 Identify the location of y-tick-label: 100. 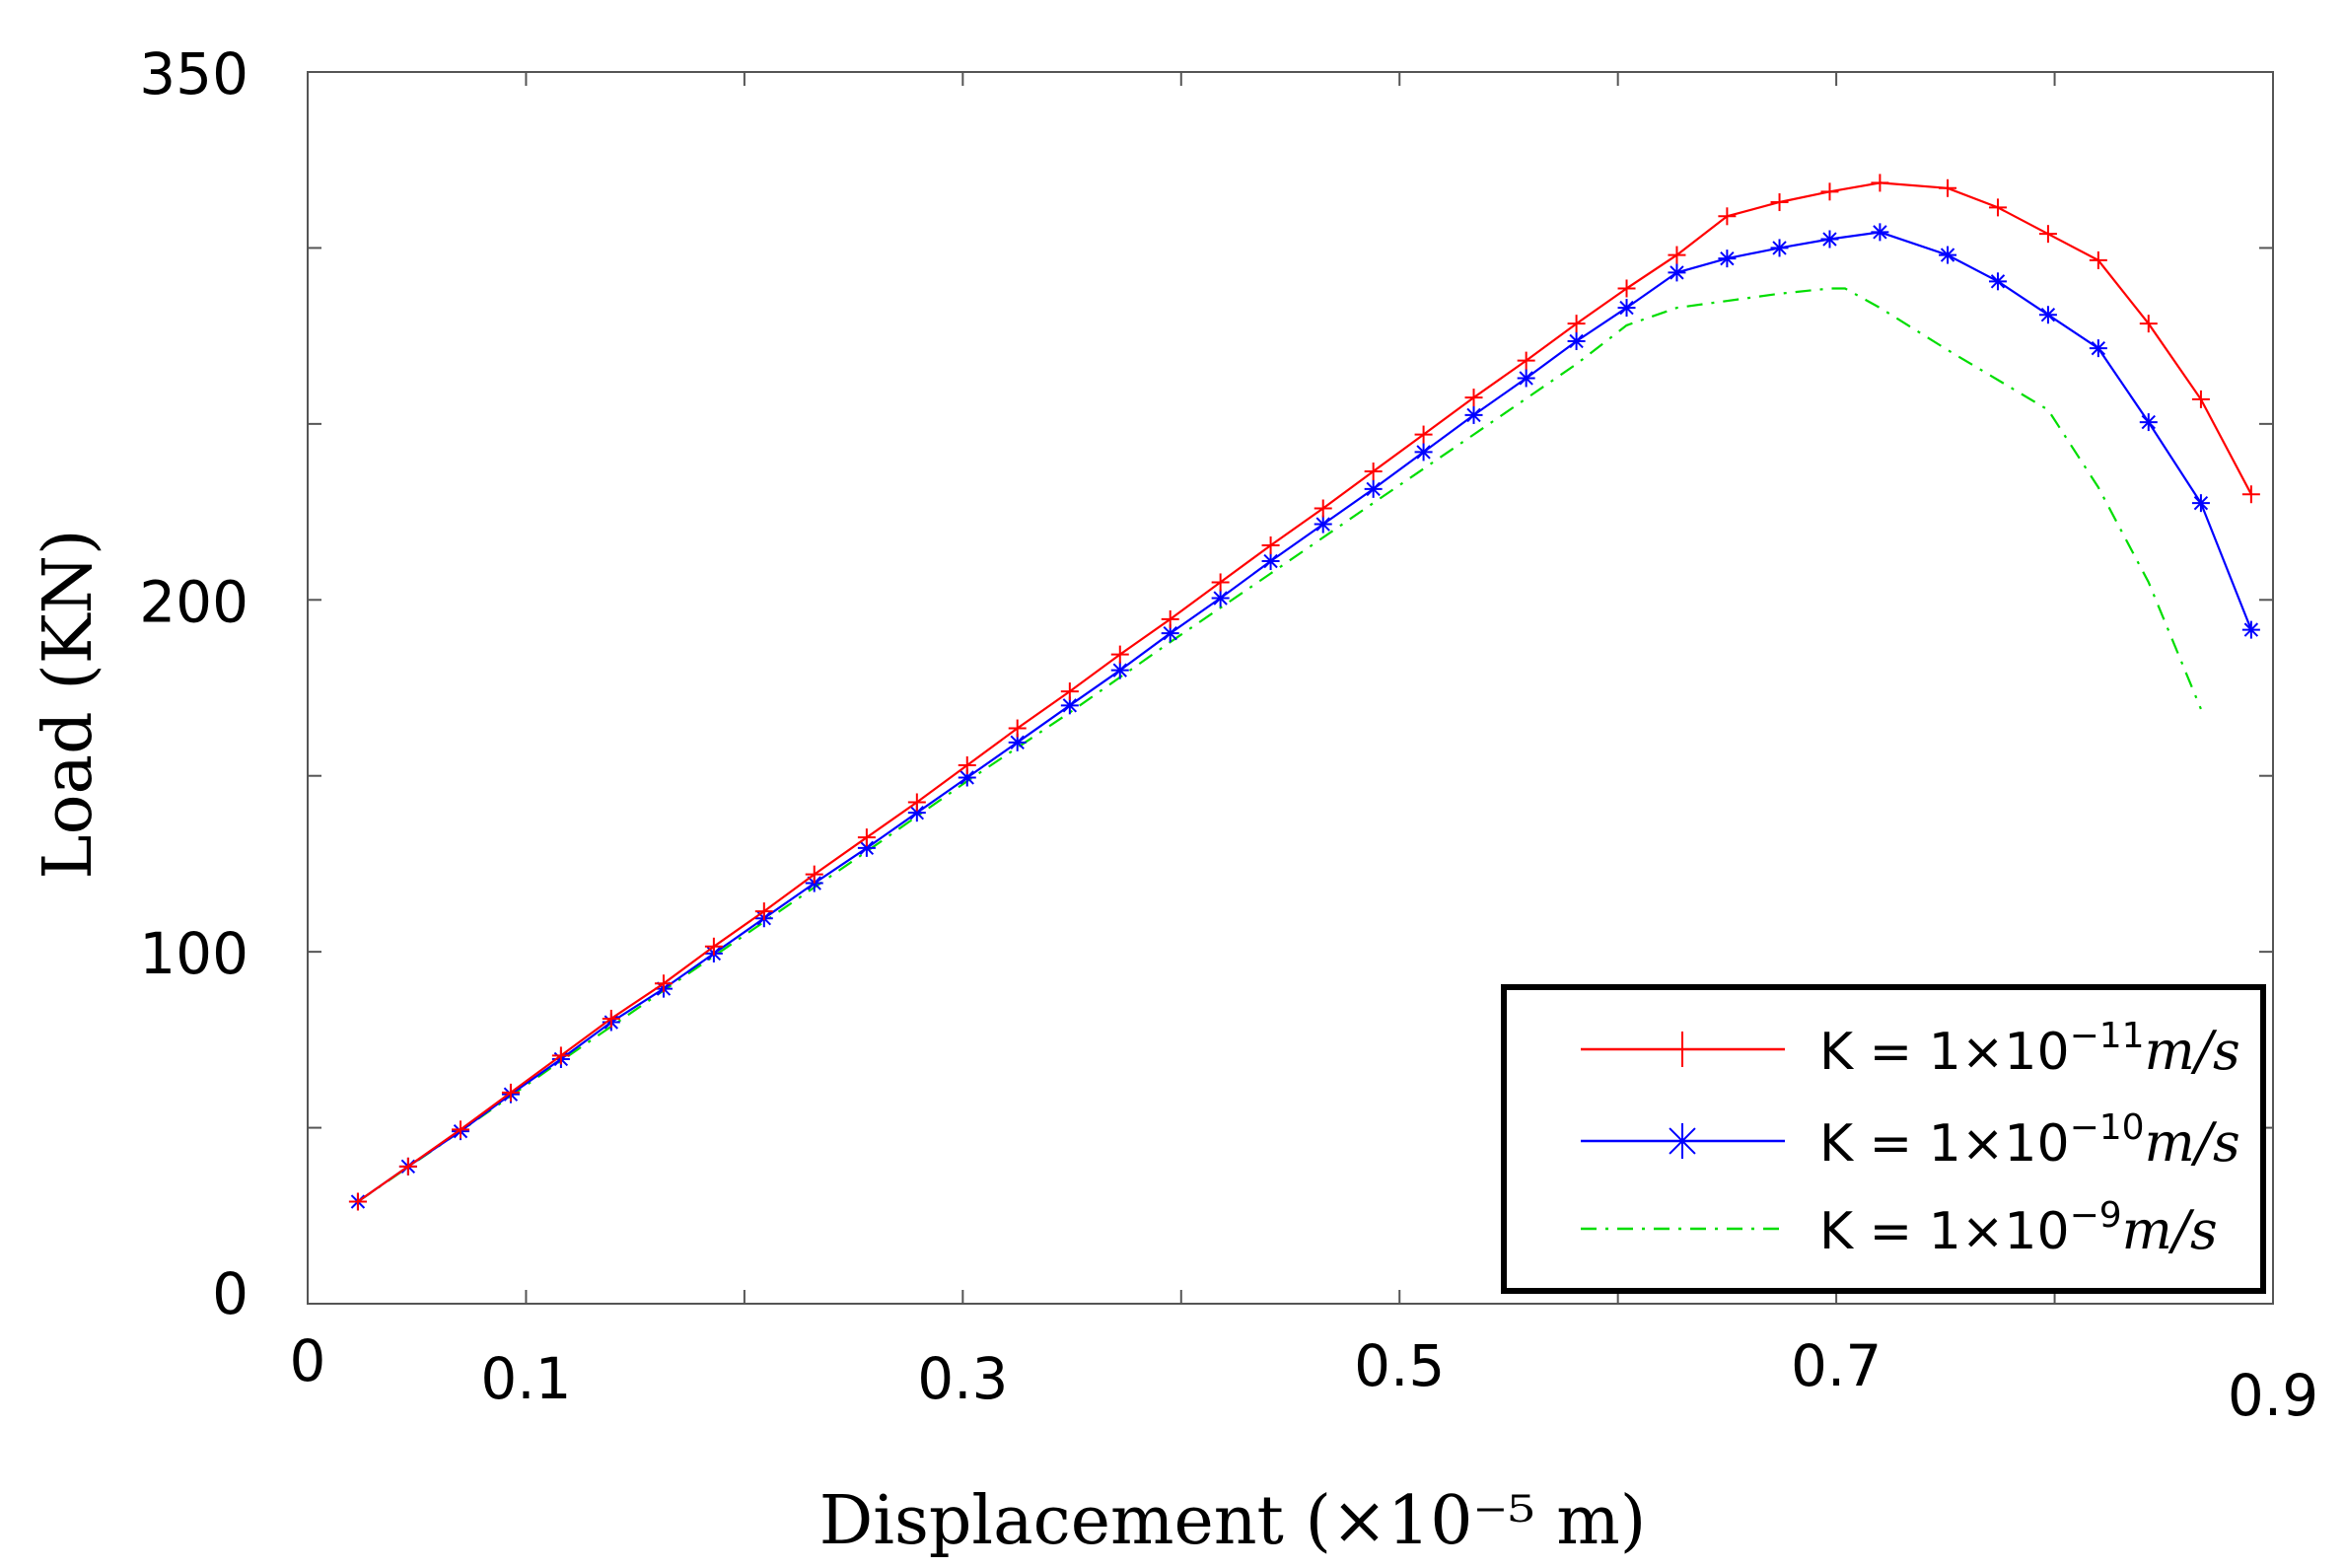
(194, 953).